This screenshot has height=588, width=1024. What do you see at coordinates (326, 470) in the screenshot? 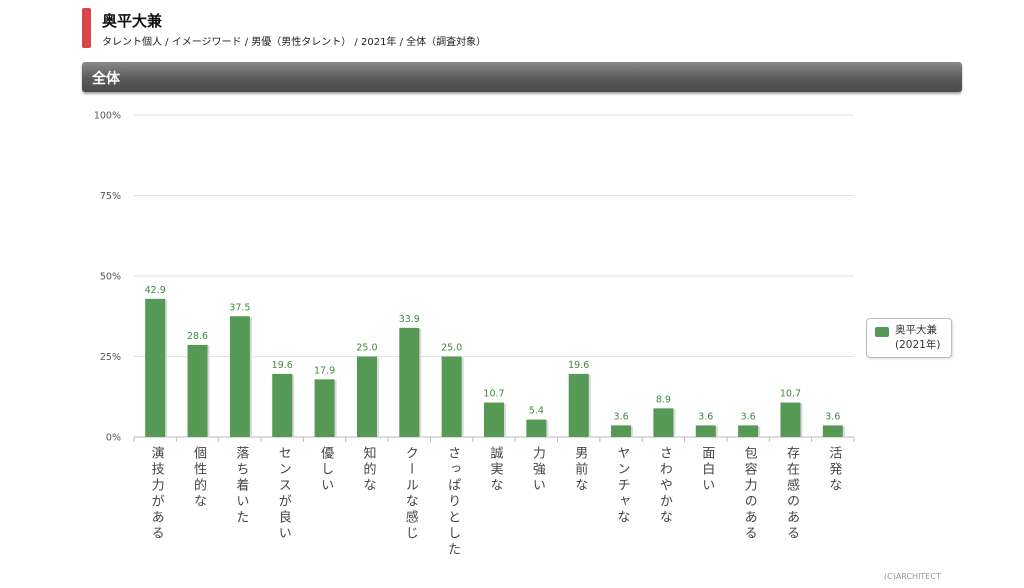
I see `x-category-label: 優しい` at bounding box center [326, 470].